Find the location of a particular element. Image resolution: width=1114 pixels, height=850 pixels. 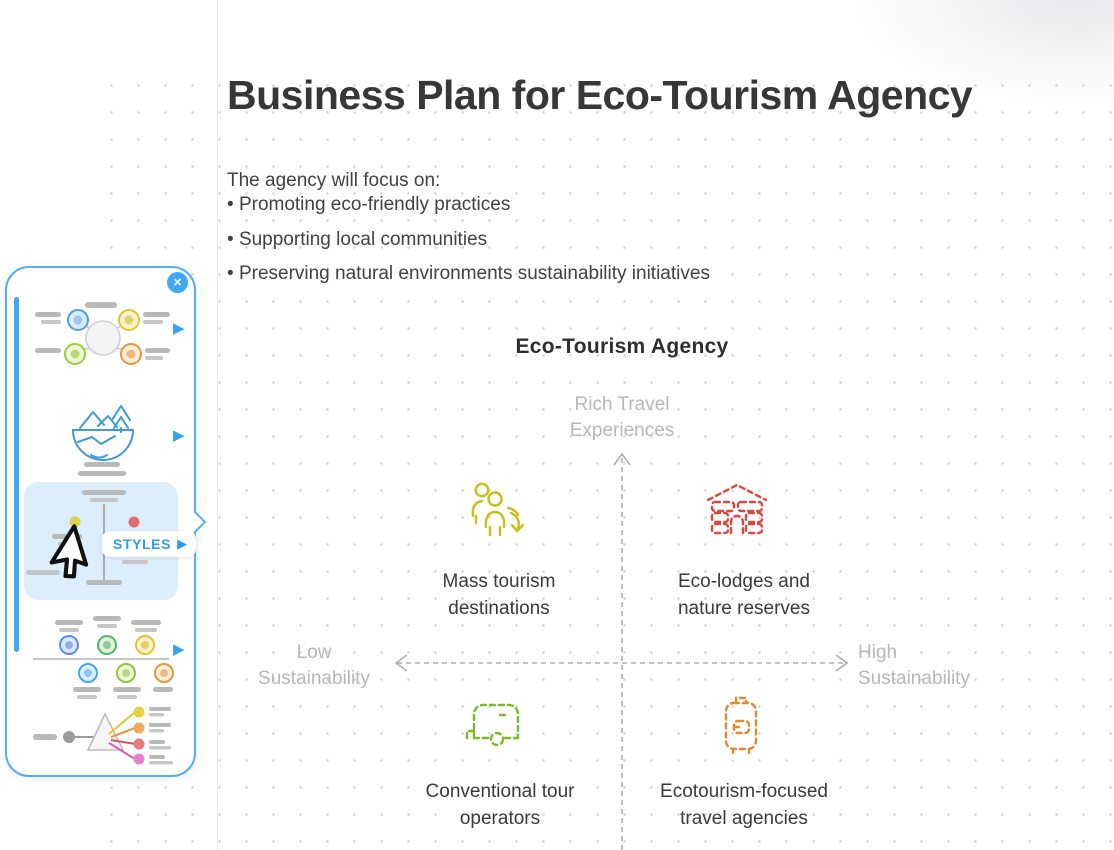

styles-panel: ✕ ▶ is located at coordinates (106, 521).